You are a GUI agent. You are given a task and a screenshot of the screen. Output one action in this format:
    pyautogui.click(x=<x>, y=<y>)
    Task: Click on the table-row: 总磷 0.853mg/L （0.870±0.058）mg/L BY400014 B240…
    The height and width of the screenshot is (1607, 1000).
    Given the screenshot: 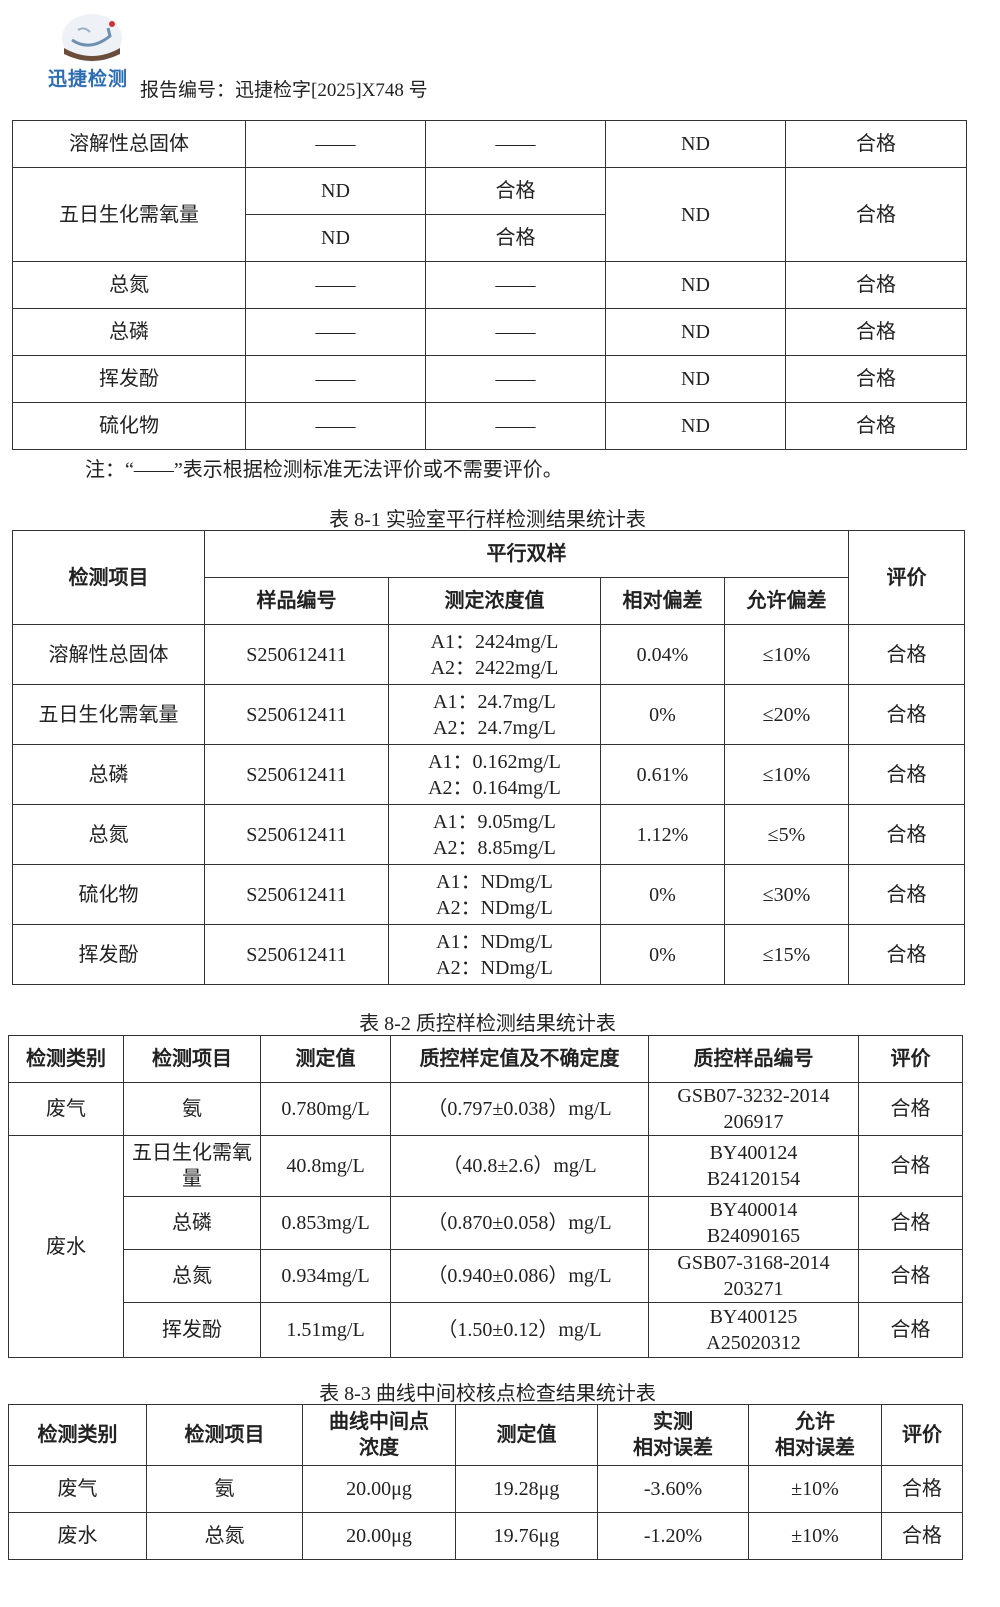 What is the action you would take?
    pyautogui.click(x=486, y=1223)
    